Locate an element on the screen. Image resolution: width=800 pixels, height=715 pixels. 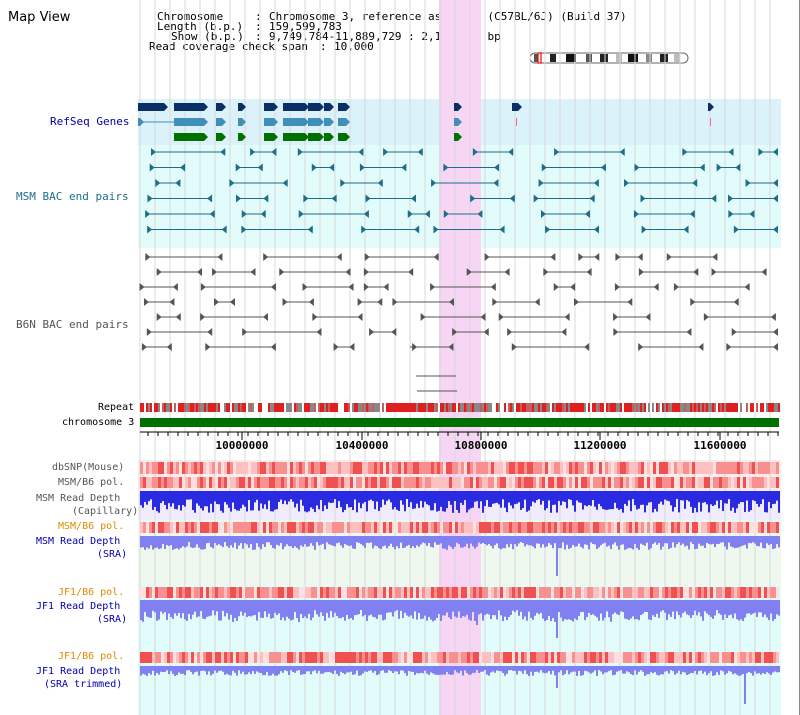
gene-tick is located at coordinates (516, 122).